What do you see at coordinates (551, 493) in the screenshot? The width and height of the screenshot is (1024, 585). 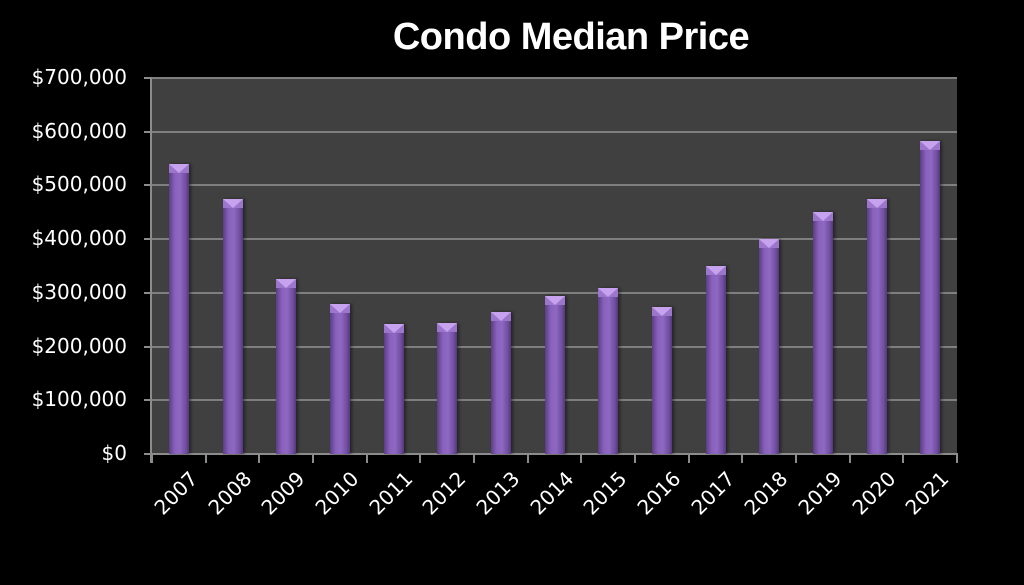 I see `x-tick-label: 2014` at bounding box center [551, 493].